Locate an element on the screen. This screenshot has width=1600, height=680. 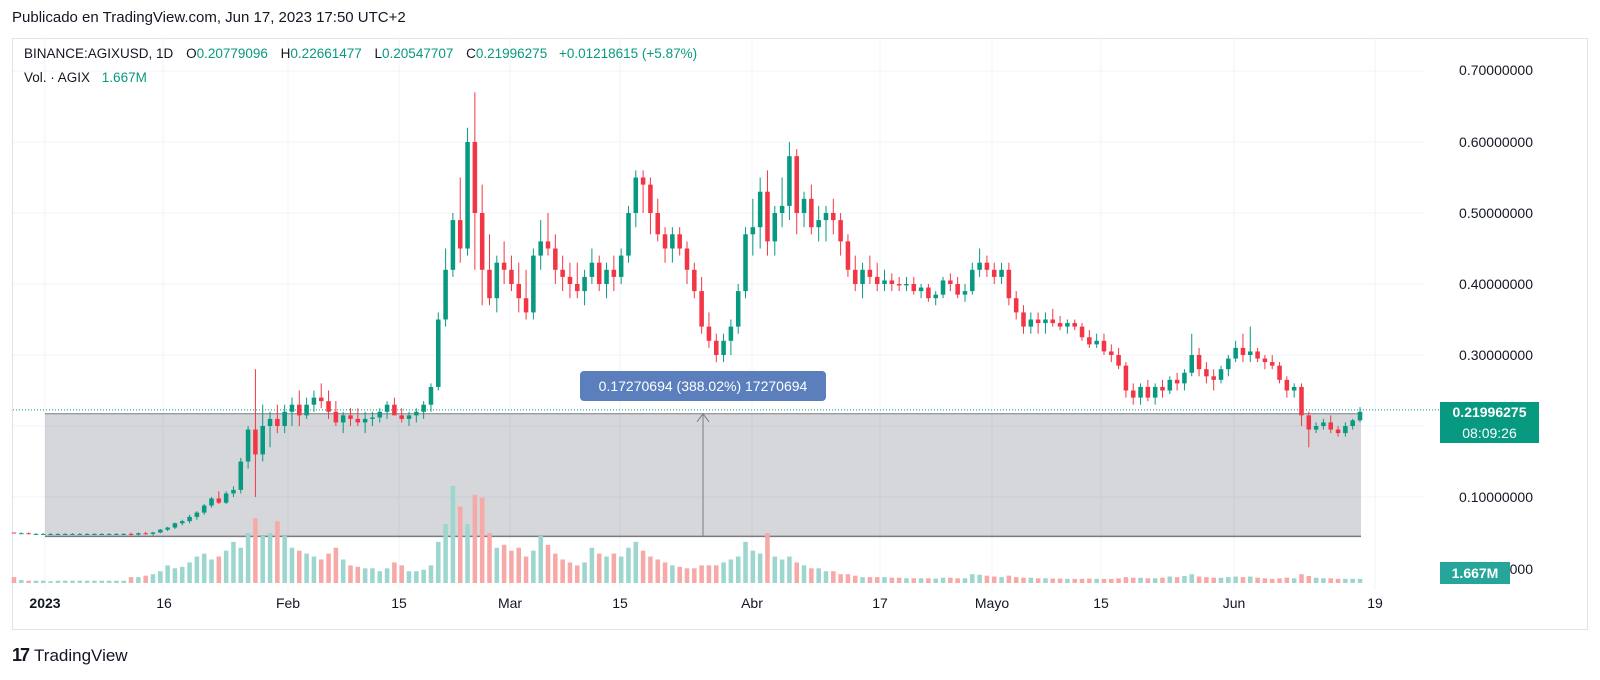
legend-high-label: H is located at coordinates (285, 53).